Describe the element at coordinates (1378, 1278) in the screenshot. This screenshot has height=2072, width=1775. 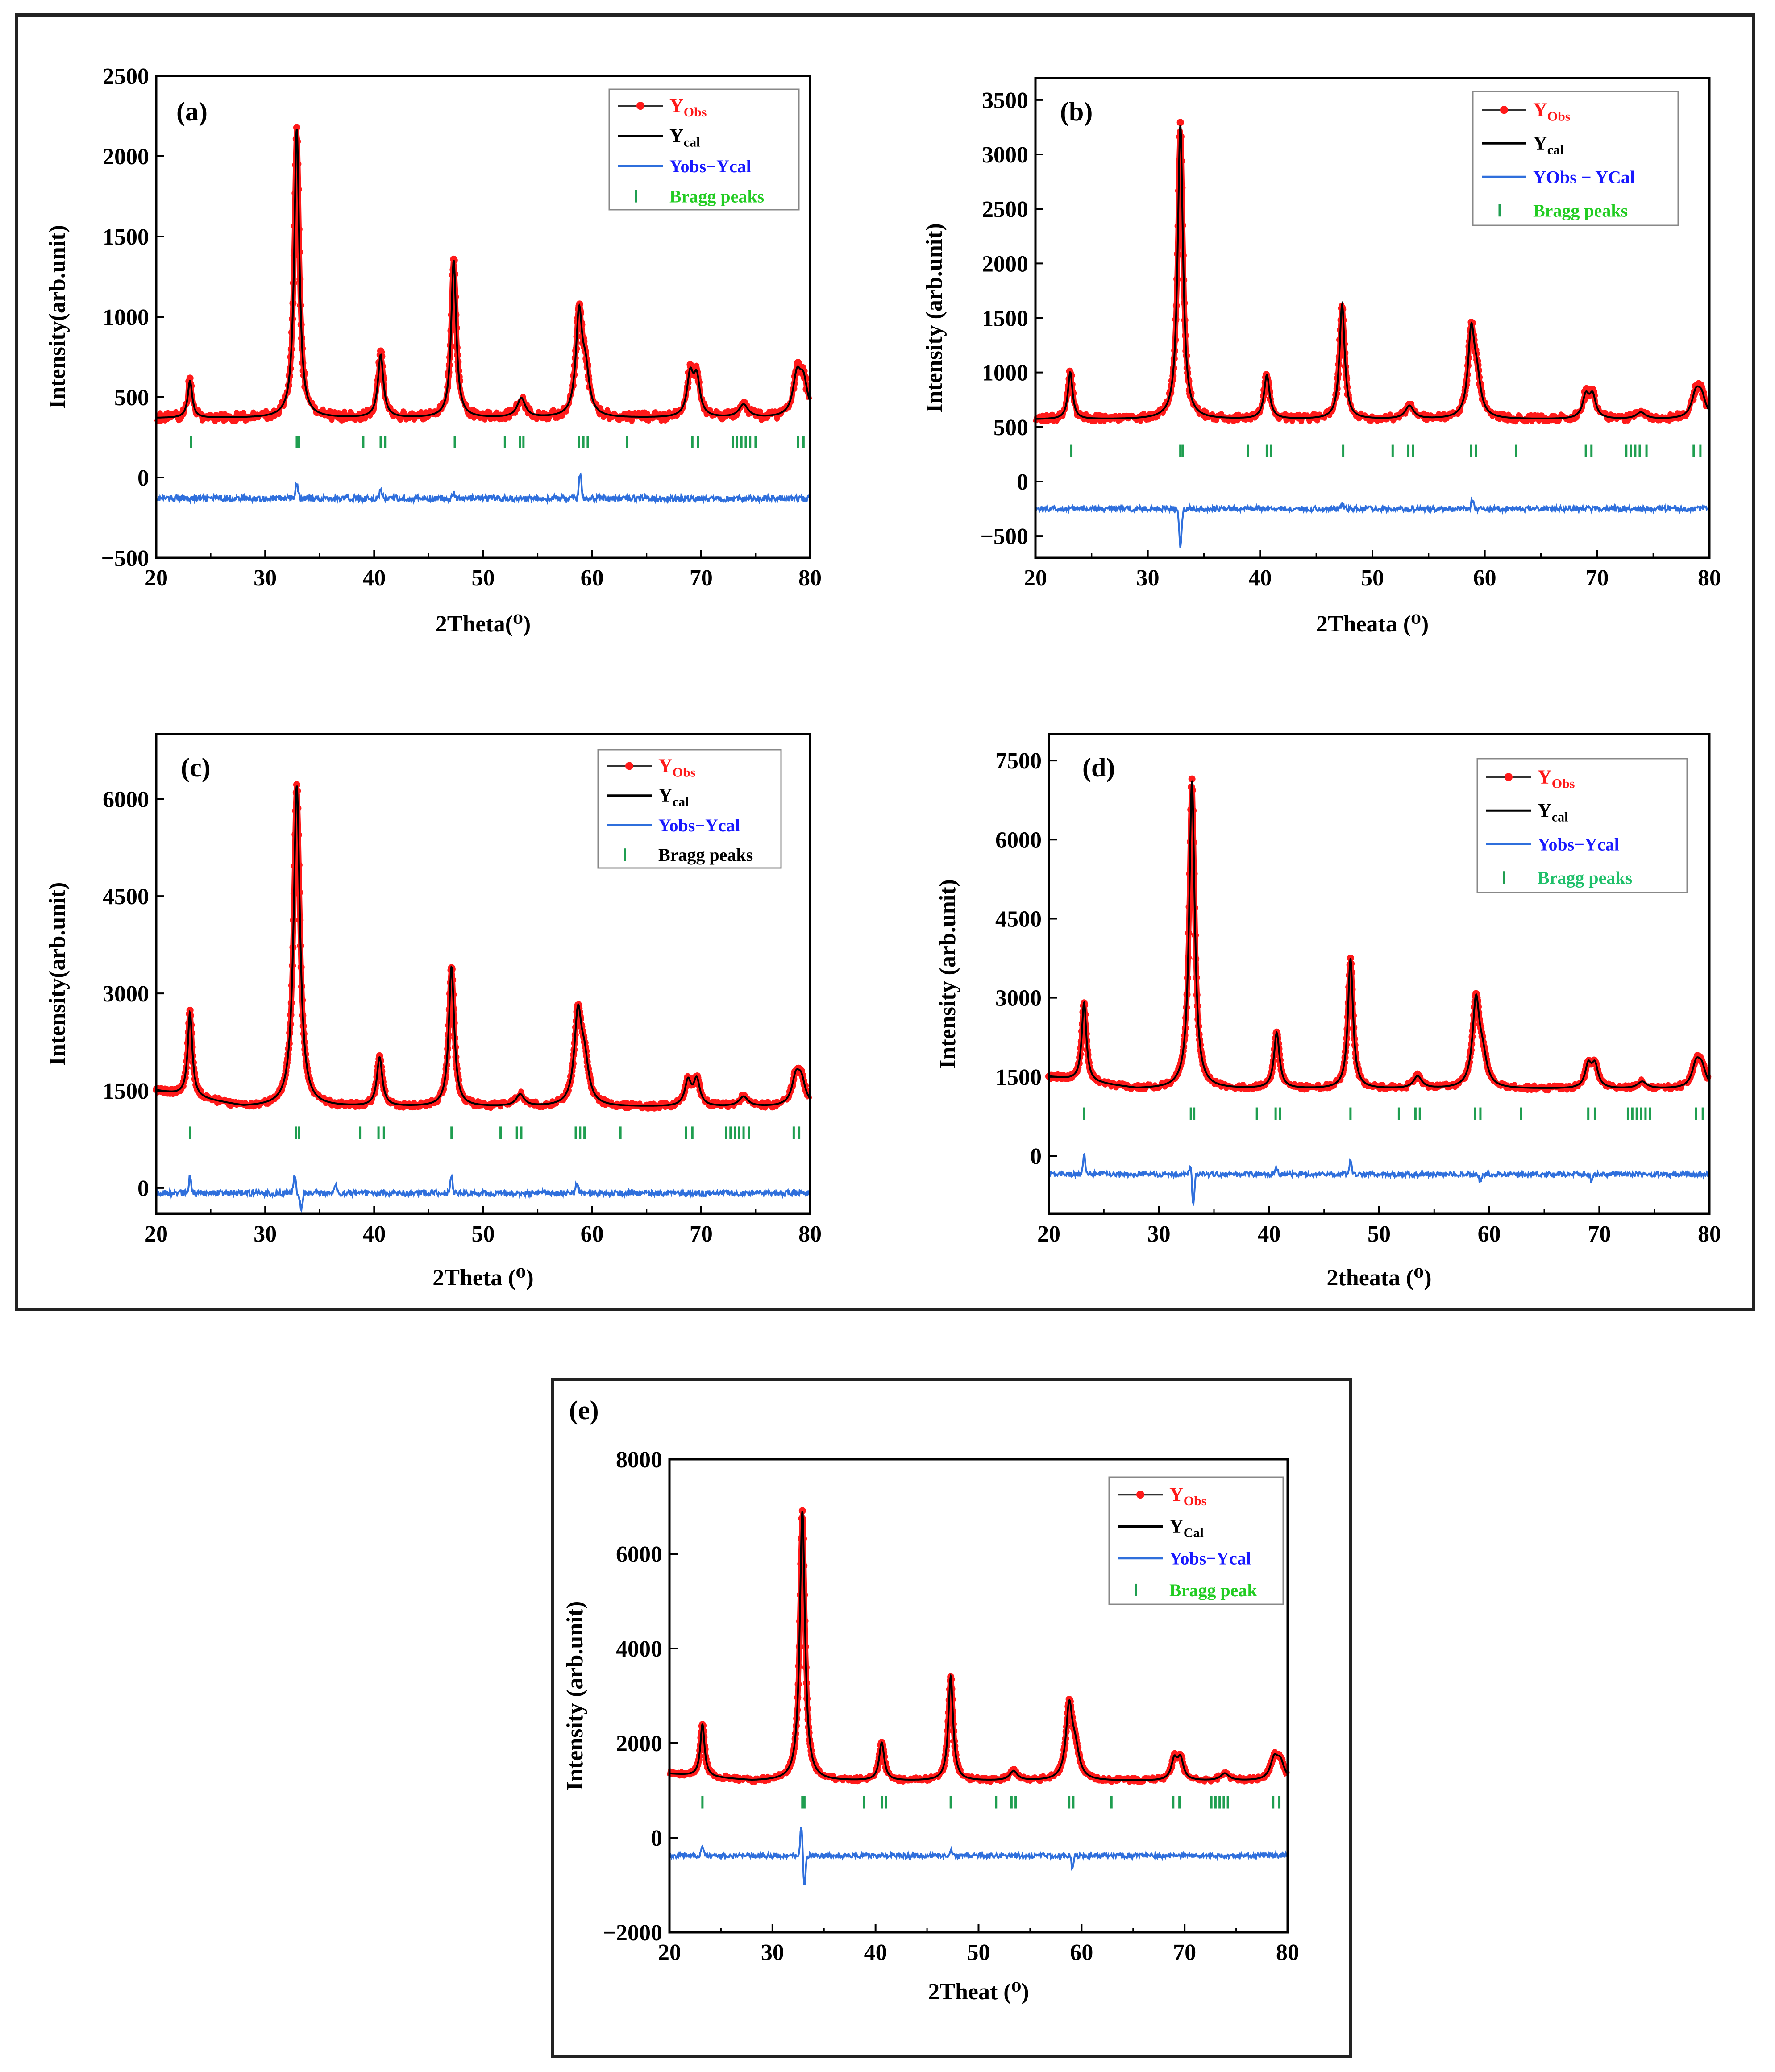
I see `x-axis-title: 2theata (⁰)` at that location.